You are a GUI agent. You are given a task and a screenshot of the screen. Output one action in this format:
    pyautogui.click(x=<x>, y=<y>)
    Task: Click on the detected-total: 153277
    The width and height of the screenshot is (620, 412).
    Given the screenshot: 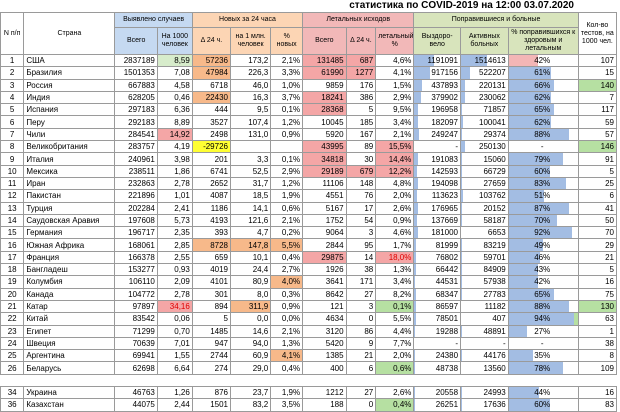 What is the action you would take?
    pyautogui.click(x=136, y=270)
    